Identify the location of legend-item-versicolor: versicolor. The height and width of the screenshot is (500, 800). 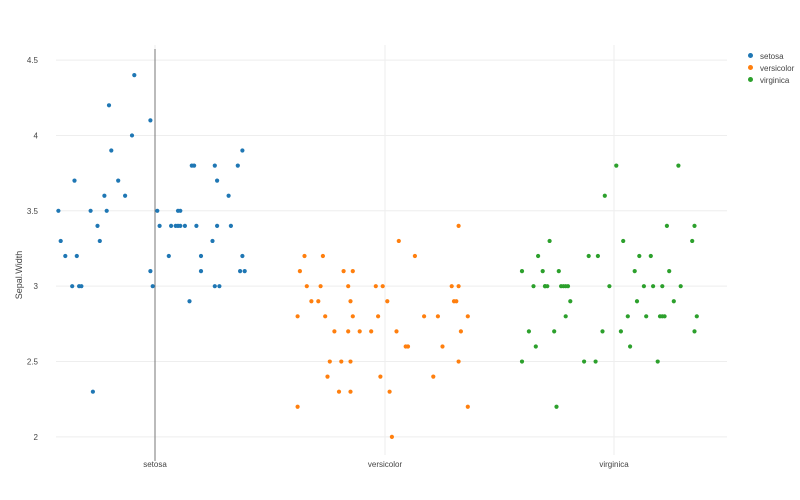
(771, 69).